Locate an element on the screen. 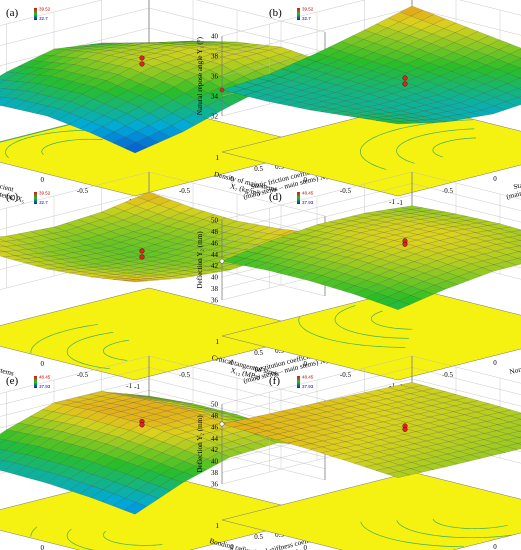  z-tick-label: 48 is located at coordinates (215, 232).